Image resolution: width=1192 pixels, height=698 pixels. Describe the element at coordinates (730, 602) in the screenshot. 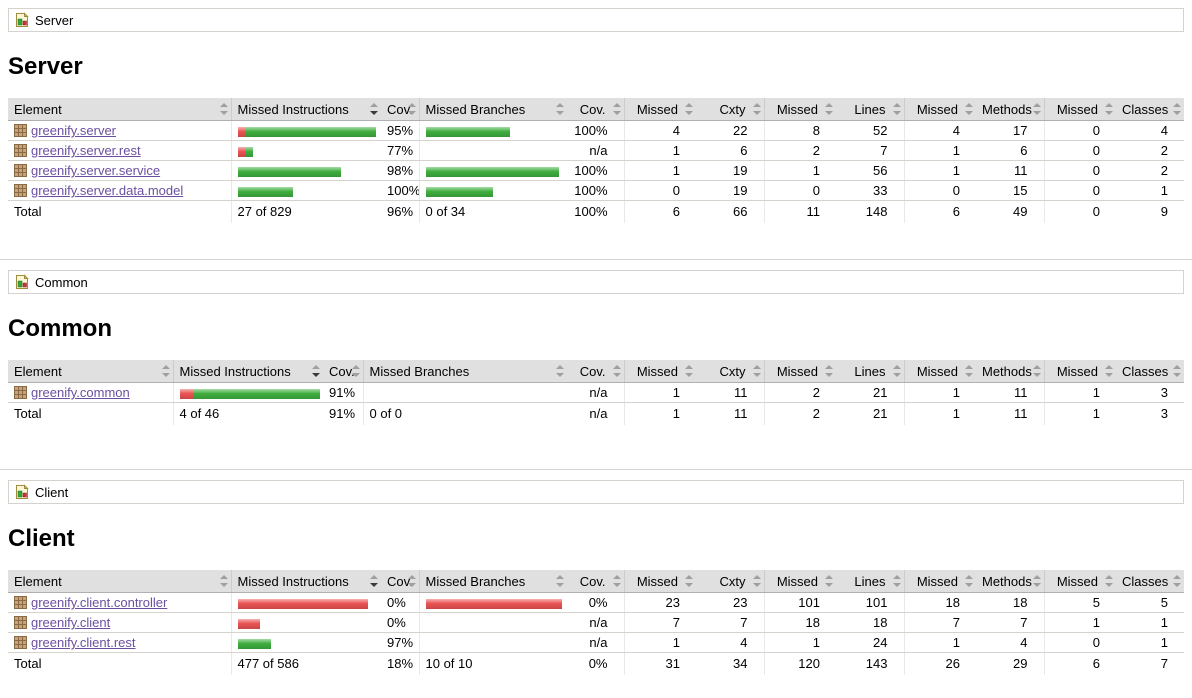

I see `cxty-value: 23` at that location.